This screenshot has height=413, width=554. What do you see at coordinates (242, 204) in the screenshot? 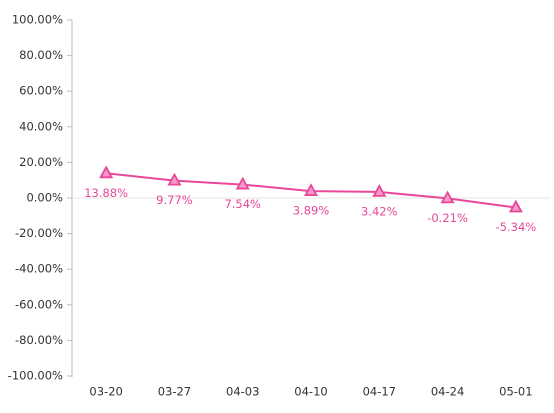
I see `data-label: 7.54%` at bounding box center [242, 204].